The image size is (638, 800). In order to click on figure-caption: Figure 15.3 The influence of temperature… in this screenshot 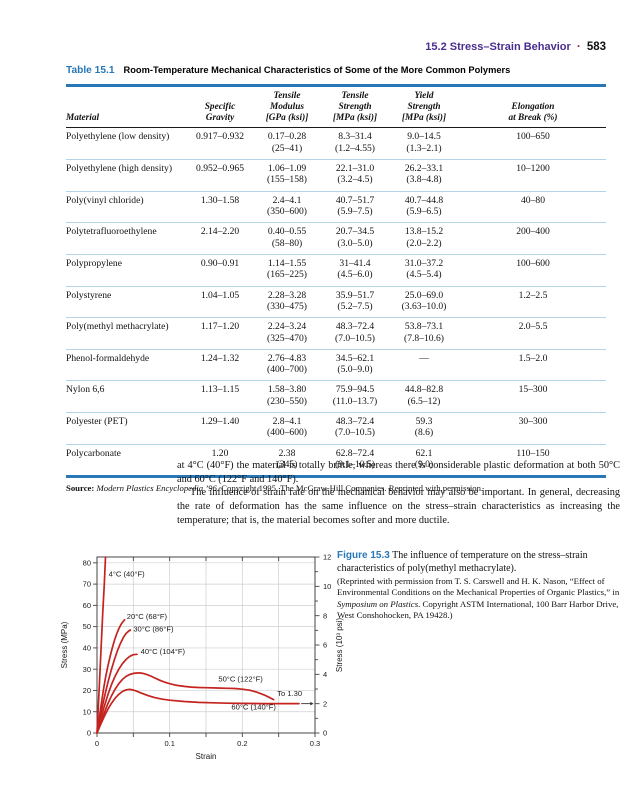, I will do `click(482, 585)`.